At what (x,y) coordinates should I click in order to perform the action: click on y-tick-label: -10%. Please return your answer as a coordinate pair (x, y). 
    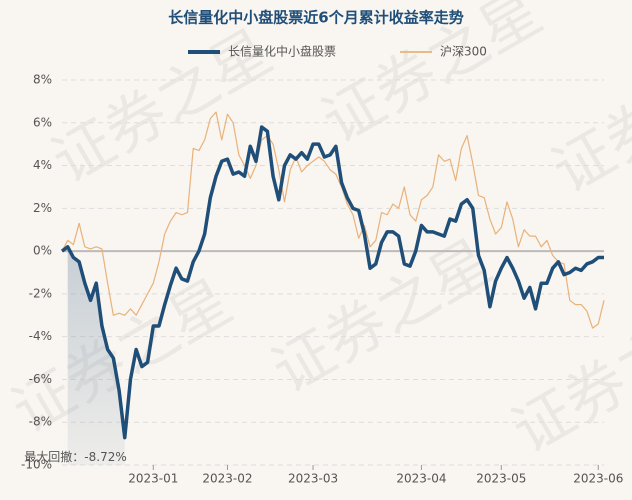
    Looking at the image, I should click on (36, 465).